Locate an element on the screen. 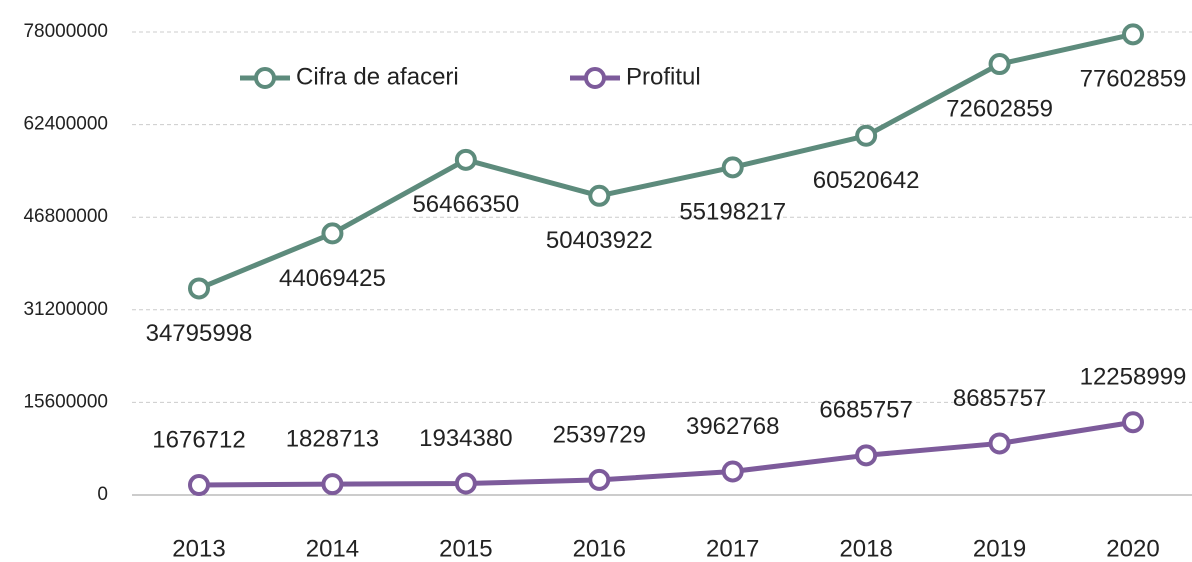  x-tick-label: 2017 is located at coordinates (732, 548).